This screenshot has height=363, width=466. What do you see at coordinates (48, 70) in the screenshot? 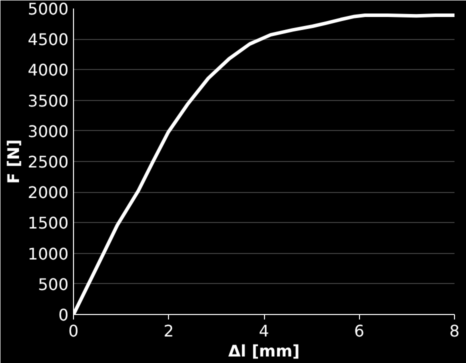
I see `y-tick-label: 4000` at bounding box center [48, 70].